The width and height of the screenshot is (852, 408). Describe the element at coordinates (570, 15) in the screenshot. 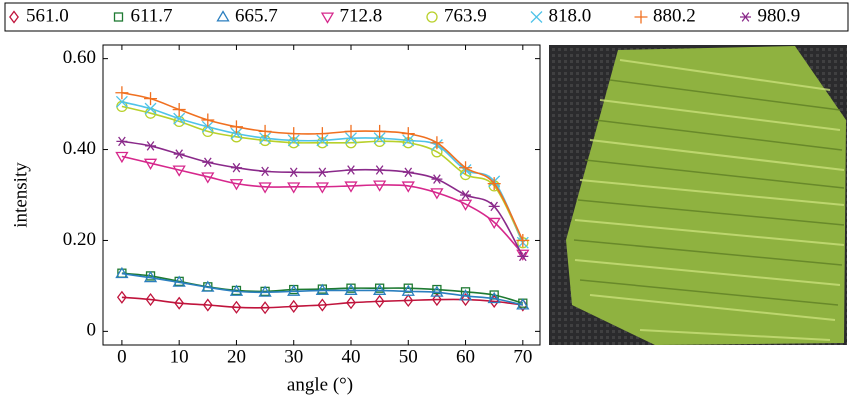

I see `legend-label: 818.0` at that location.